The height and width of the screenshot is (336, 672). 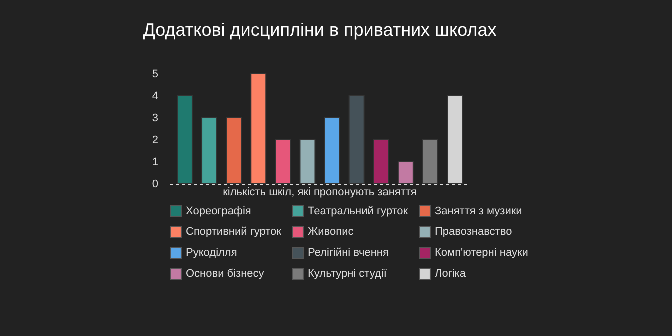 I want to click on legend-label: Релігійні вчення, so click(x=348, y=253).